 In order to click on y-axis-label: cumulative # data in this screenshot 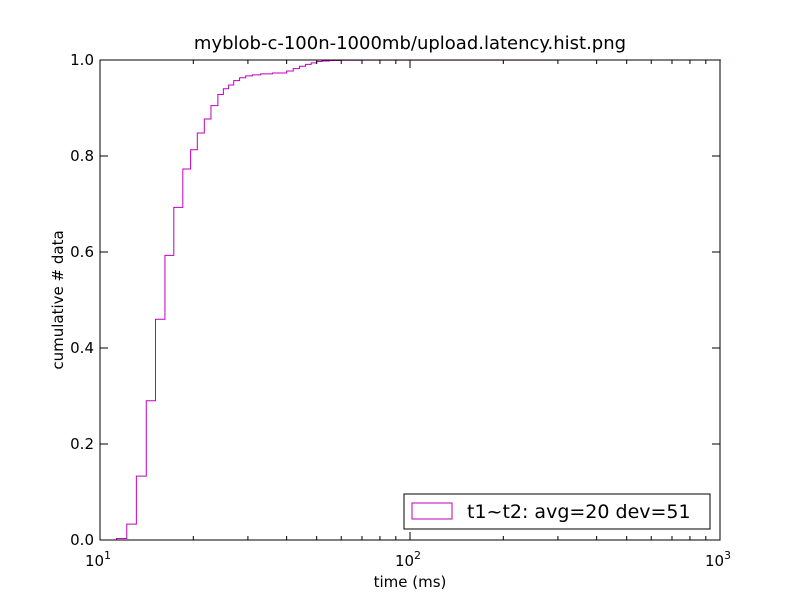, I will do `click(58, 299)`.